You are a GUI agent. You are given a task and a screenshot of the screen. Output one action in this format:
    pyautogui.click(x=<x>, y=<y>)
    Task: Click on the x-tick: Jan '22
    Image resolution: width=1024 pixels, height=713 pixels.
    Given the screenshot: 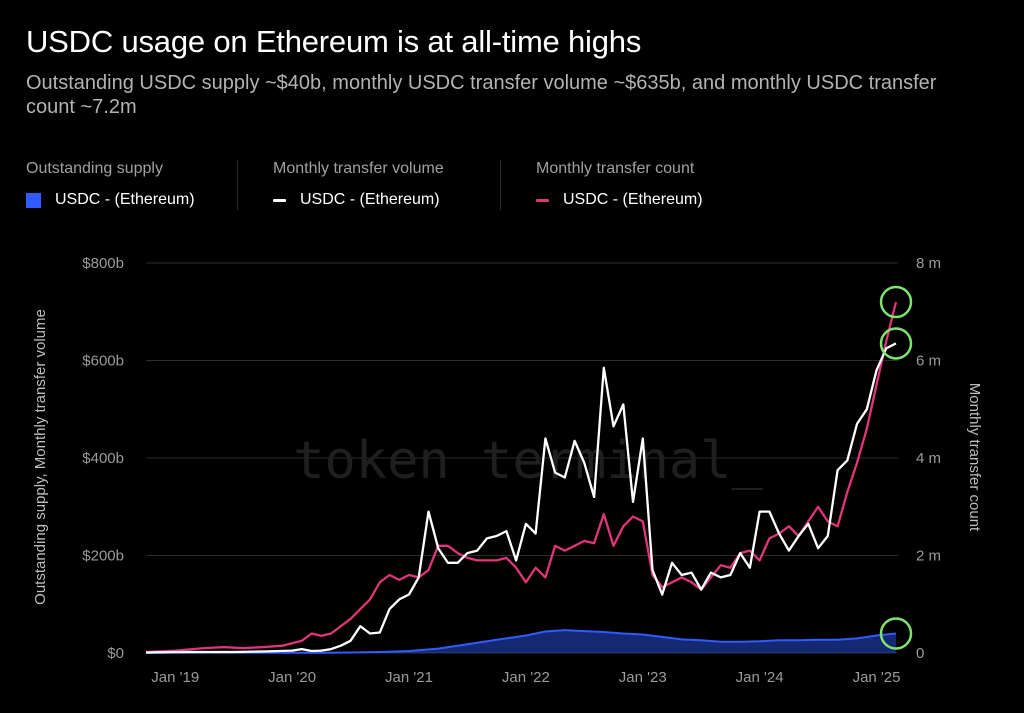 What is the action you would take?
    pyautogui.click(x=526, y=677)
    